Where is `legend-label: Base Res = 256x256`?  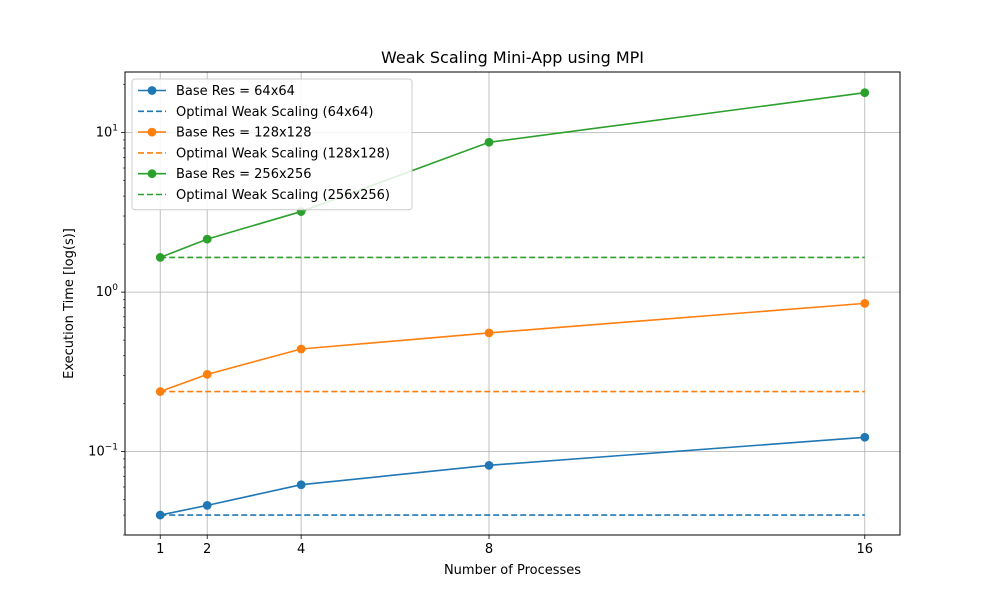
legend-label: Base Res = 256x256 is located at coordinates (243, 174).